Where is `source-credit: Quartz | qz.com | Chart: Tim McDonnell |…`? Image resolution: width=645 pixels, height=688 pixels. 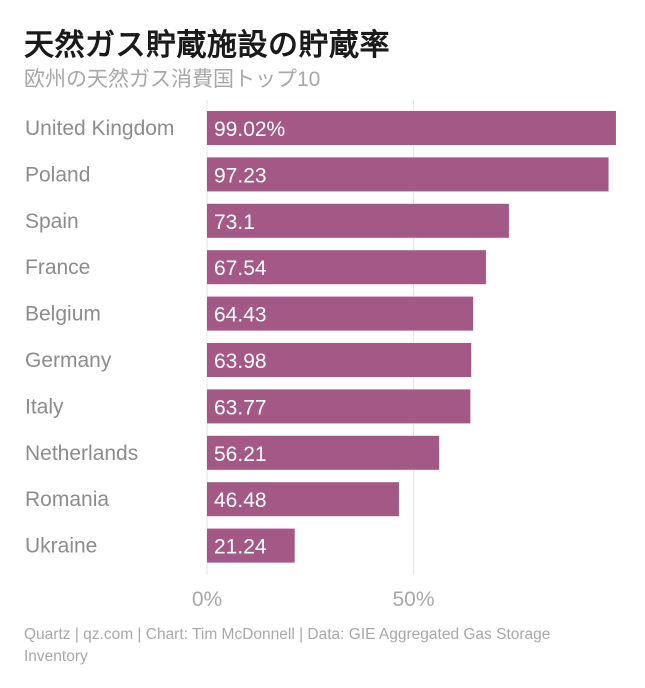 source-credit: Quartz | qz.com | Chart: Tim McDonnell |… is located at coordinates (287, 645).